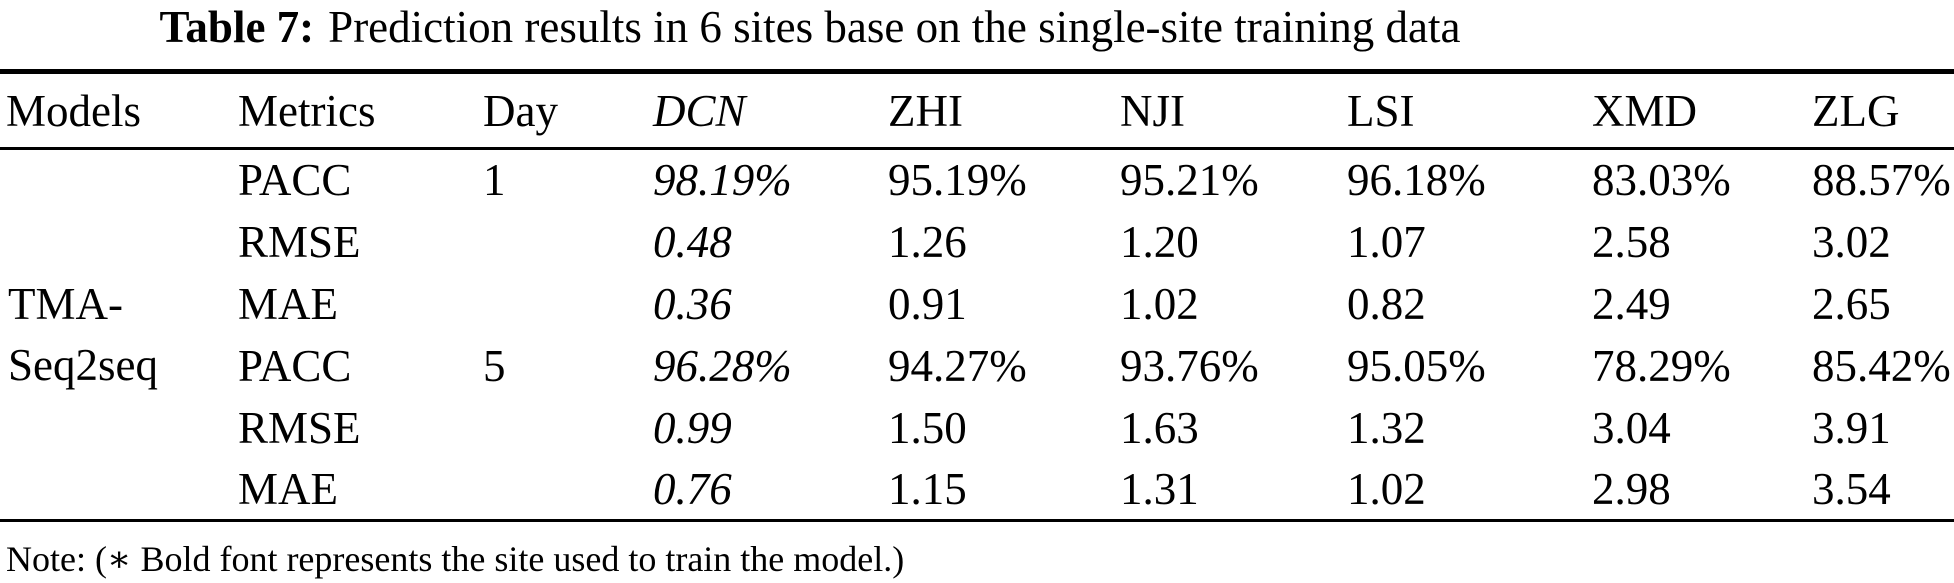 The height and width of the screenshot is (583, 1954). What do you see at coordinates (977, 242) in the screenshot?
I see `table-row: RMSE 0.48 1.26 1.20 1.07 2.58 3.02` at bounding box center [977, 242].